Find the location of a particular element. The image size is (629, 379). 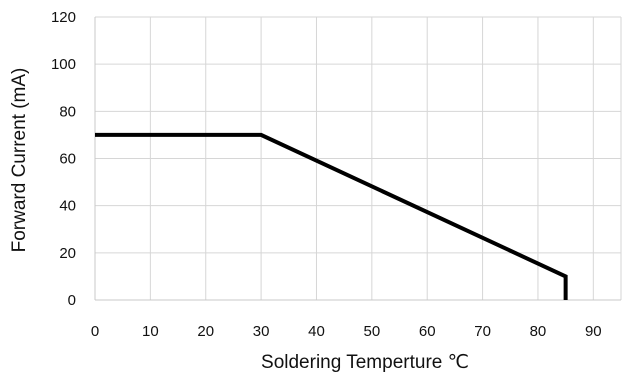

y-tick-label-40: 40 is located at coordinates (67, 206).